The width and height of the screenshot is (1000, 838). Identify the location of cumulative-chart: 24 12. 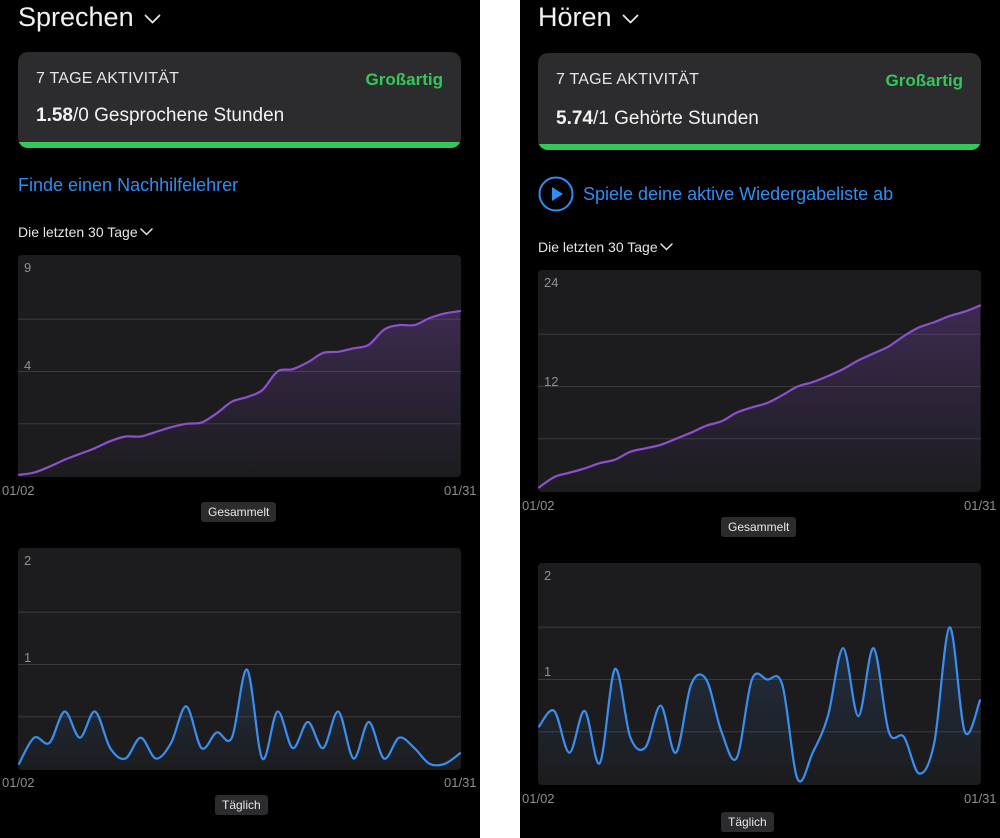
(759, 381).